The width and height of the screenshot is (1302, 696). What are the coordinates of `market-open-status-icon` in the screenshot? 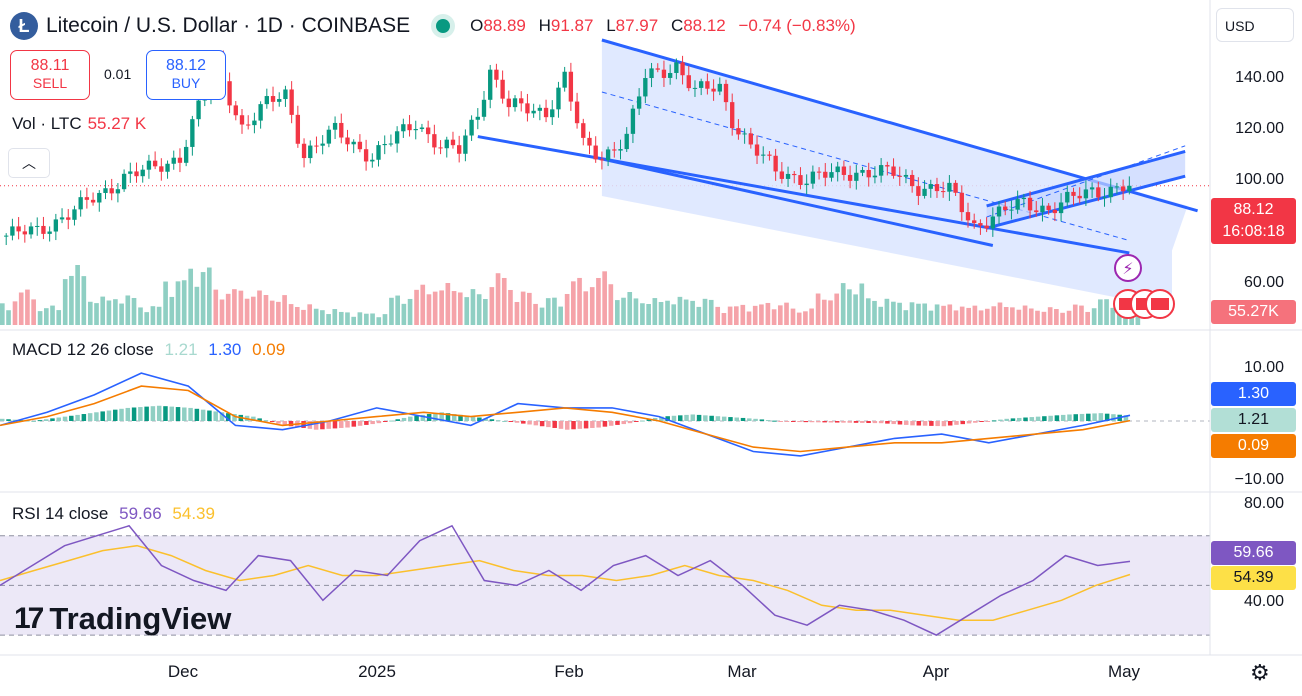 It's located at (443, 26).